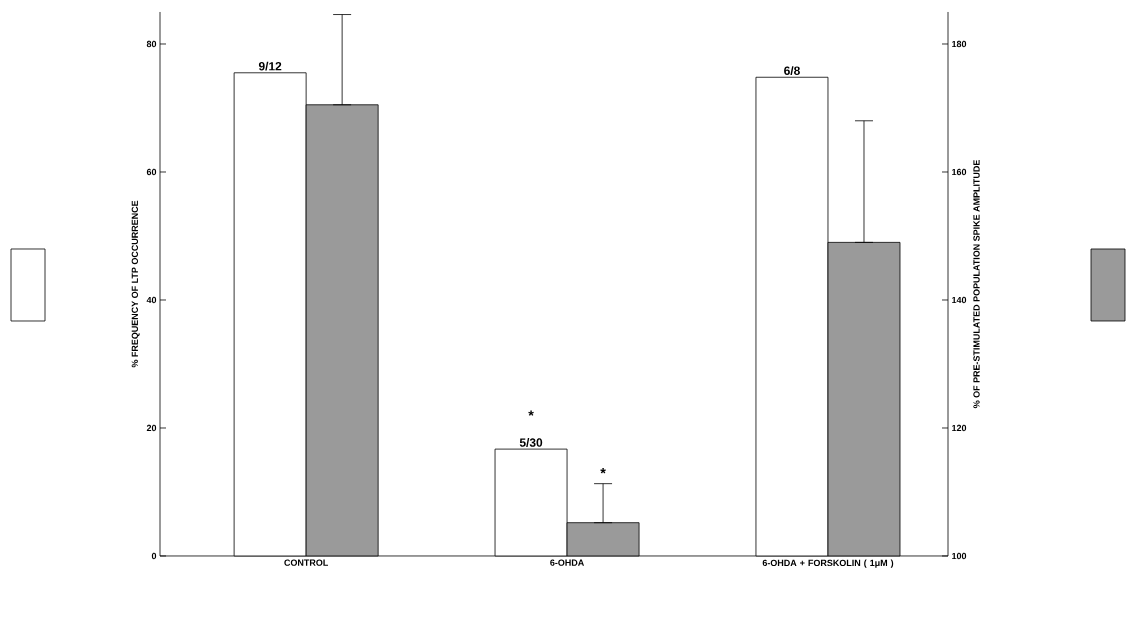 Image resolution: width=1136 pixels, height=625 pixels. Describe the element at coordinates (270, 66) in the screenshot. I see `annotation: 9/12` at that location.